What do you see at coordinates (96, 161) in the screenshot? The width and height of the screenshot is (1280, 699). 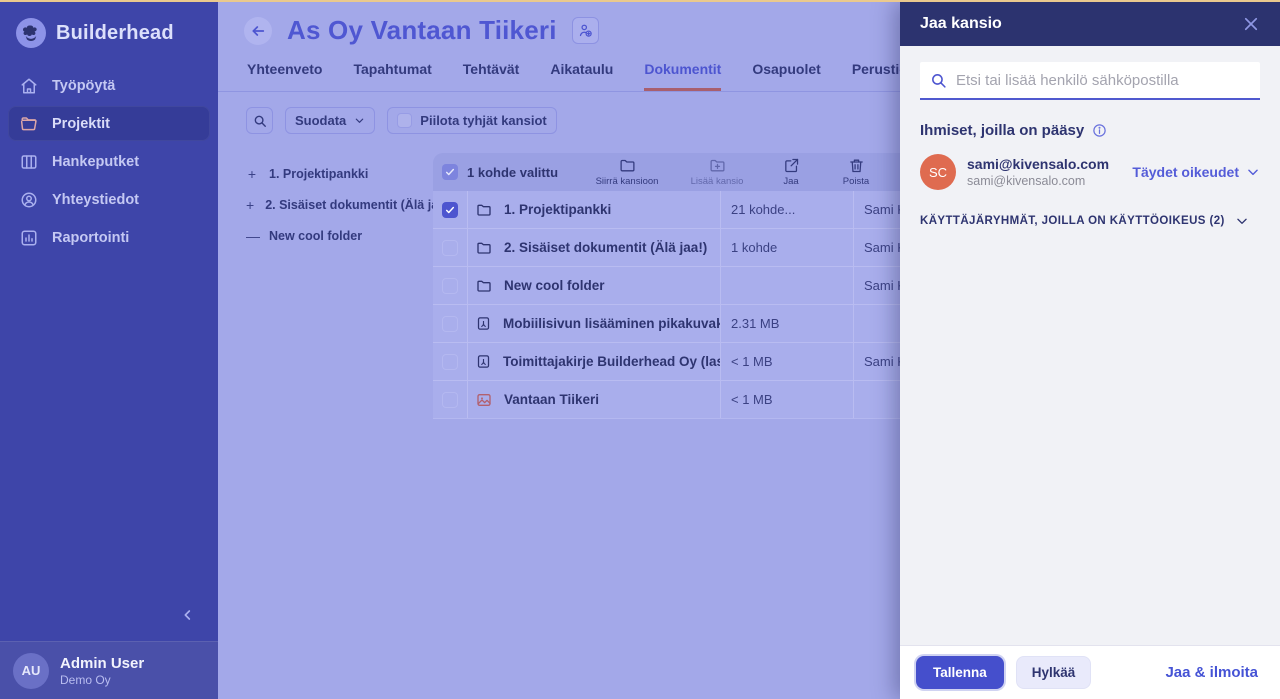 I see `sidebar-item-label: Hankeputket` at bounding box center [96, 161].